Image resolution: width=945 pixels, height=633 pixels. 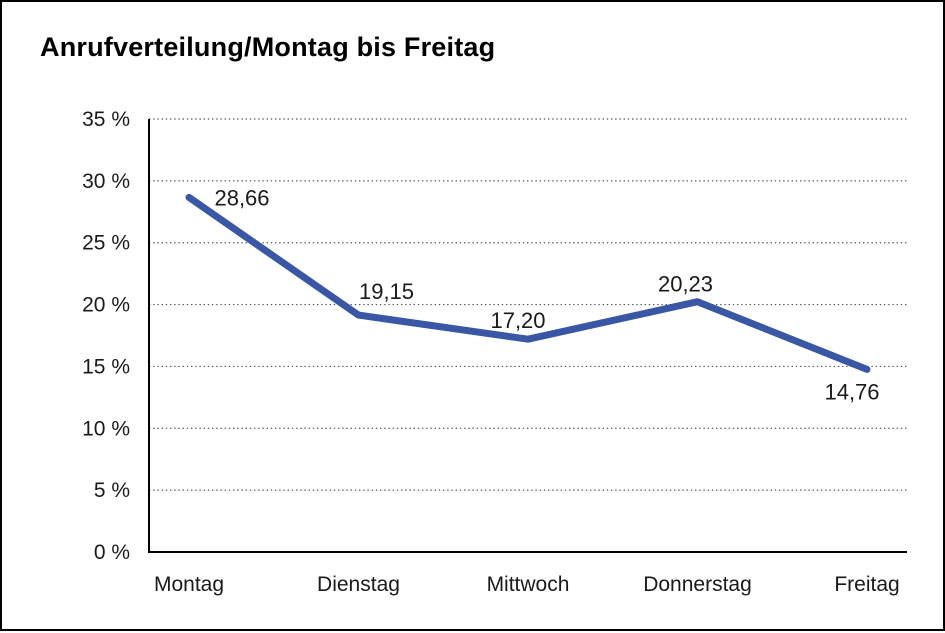 I want to click on chart-title: Anrufverteilung/Montag bis Freitag, so click(x=268, y=47).